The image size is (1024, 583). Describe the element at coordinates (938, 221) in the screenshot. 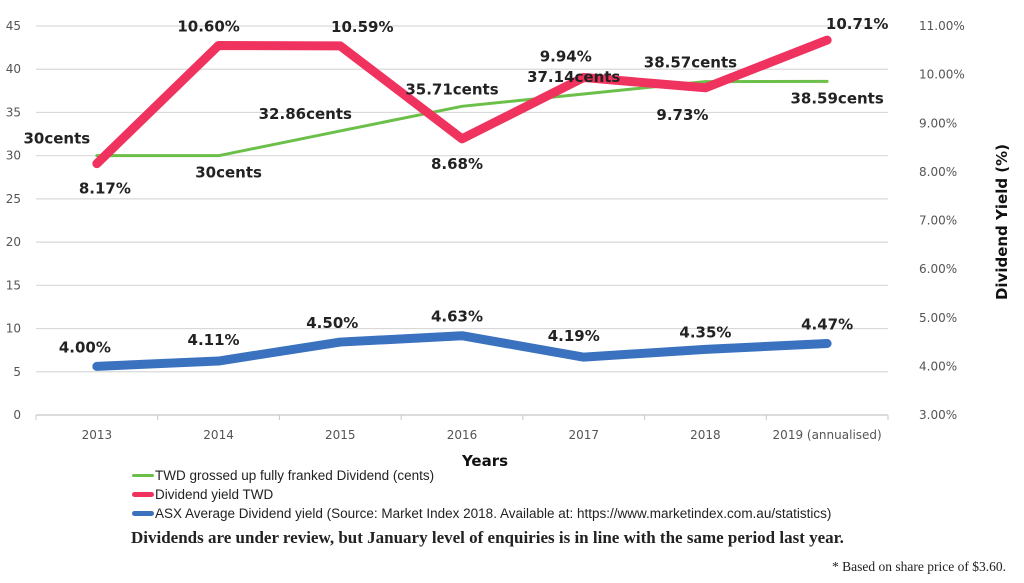

I see `right-tick-label: 7.00%` at that location.